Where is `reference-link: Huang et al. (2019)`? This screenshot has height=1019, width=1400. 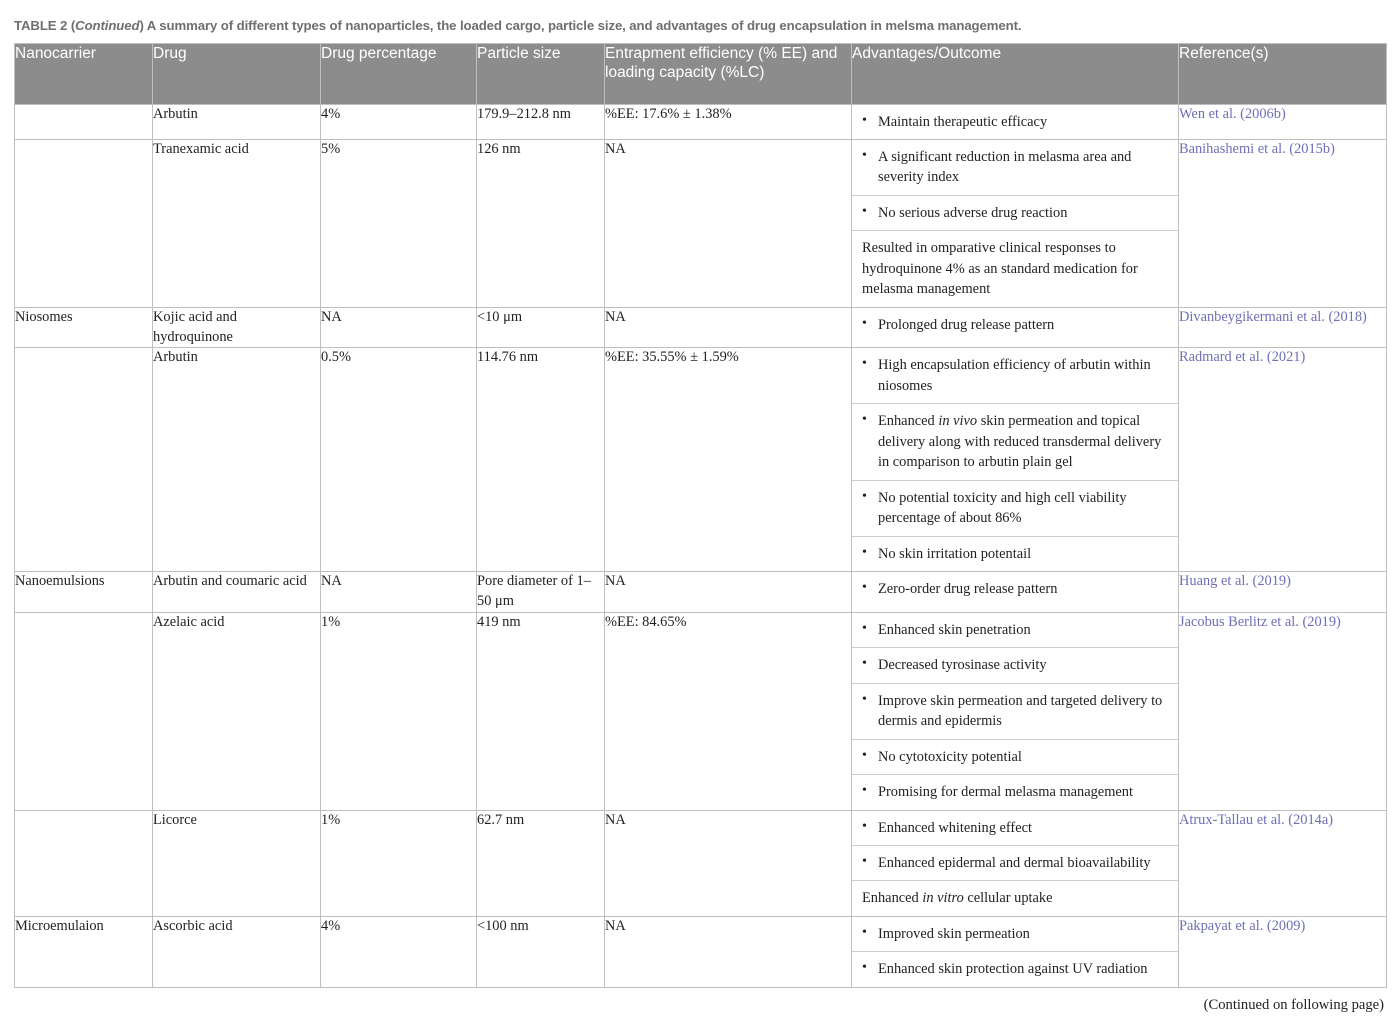 reference-link: Huang et al. (2019) is located at coordinates (1282, 592).